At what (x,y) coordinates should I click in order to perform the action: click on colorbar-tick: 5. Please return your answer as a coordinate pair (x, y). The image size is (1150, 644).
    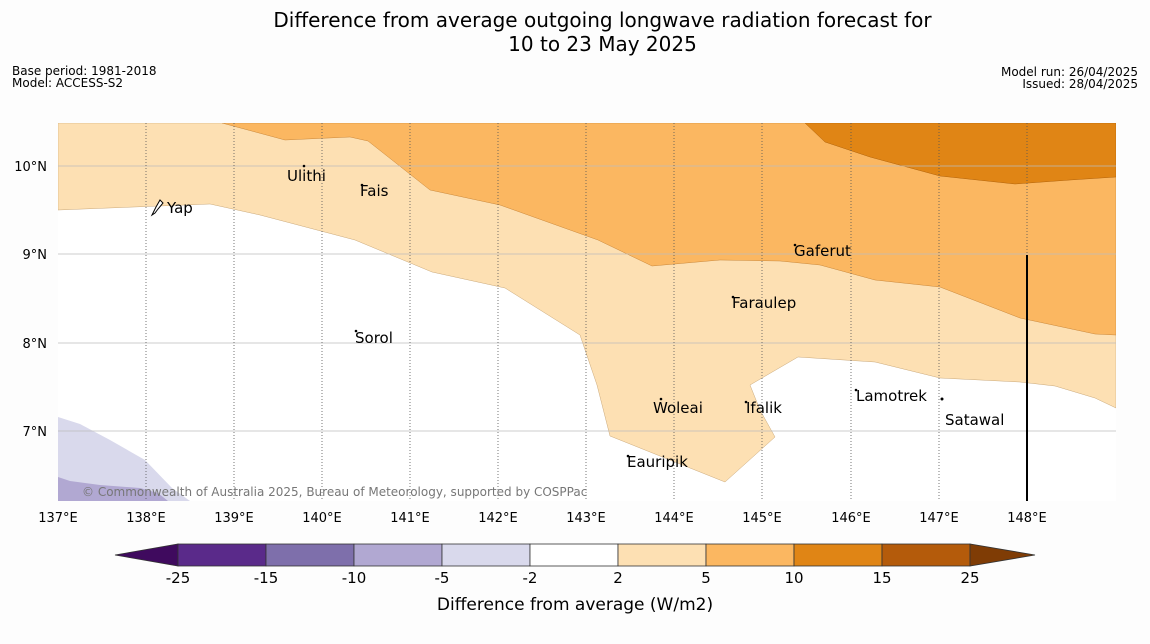
    Looking at the image, I should click on (706, 578).